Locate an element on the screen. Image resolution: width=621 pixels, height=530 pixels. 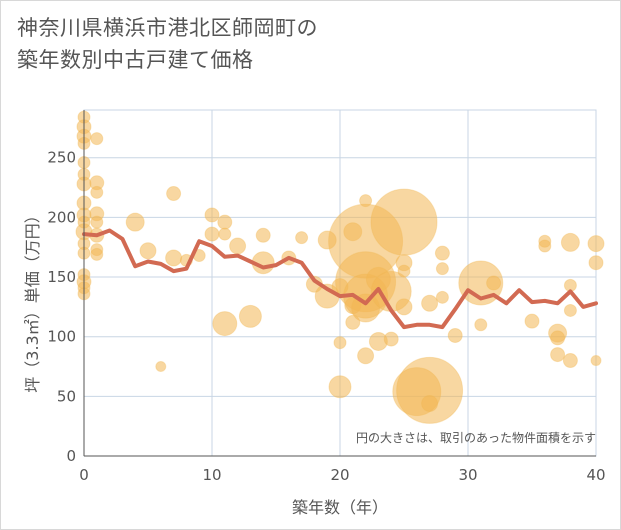
y-tick-label-1: 50 is located at coordinates (66, 396).